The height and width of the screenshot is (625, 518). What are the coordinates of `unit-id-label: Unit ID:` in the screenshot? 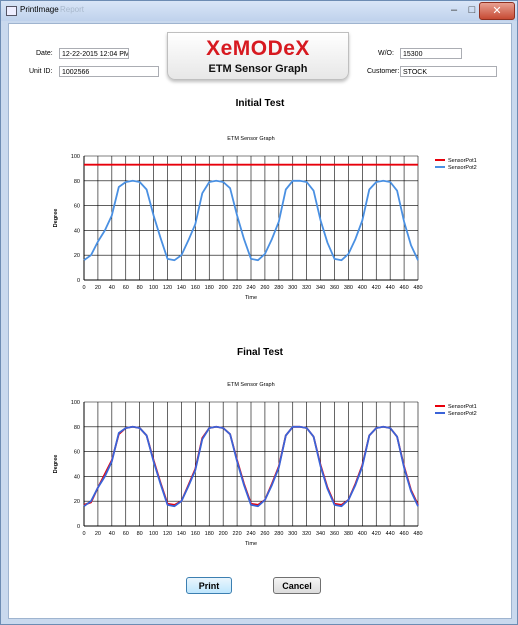 It's located at (41, 71).